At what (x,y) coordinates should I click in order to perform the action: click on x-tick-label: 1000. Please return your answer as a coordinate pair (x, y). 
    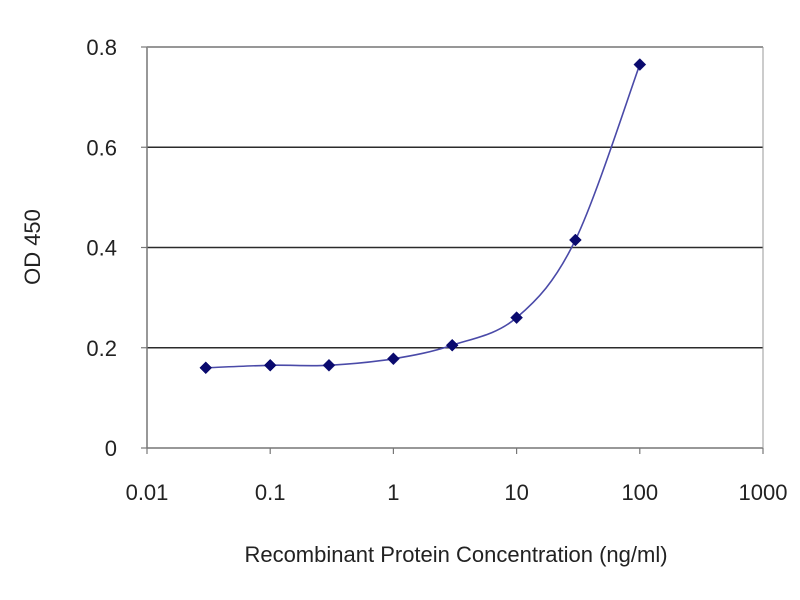
    Looking at the image, I should click on (763, 492).